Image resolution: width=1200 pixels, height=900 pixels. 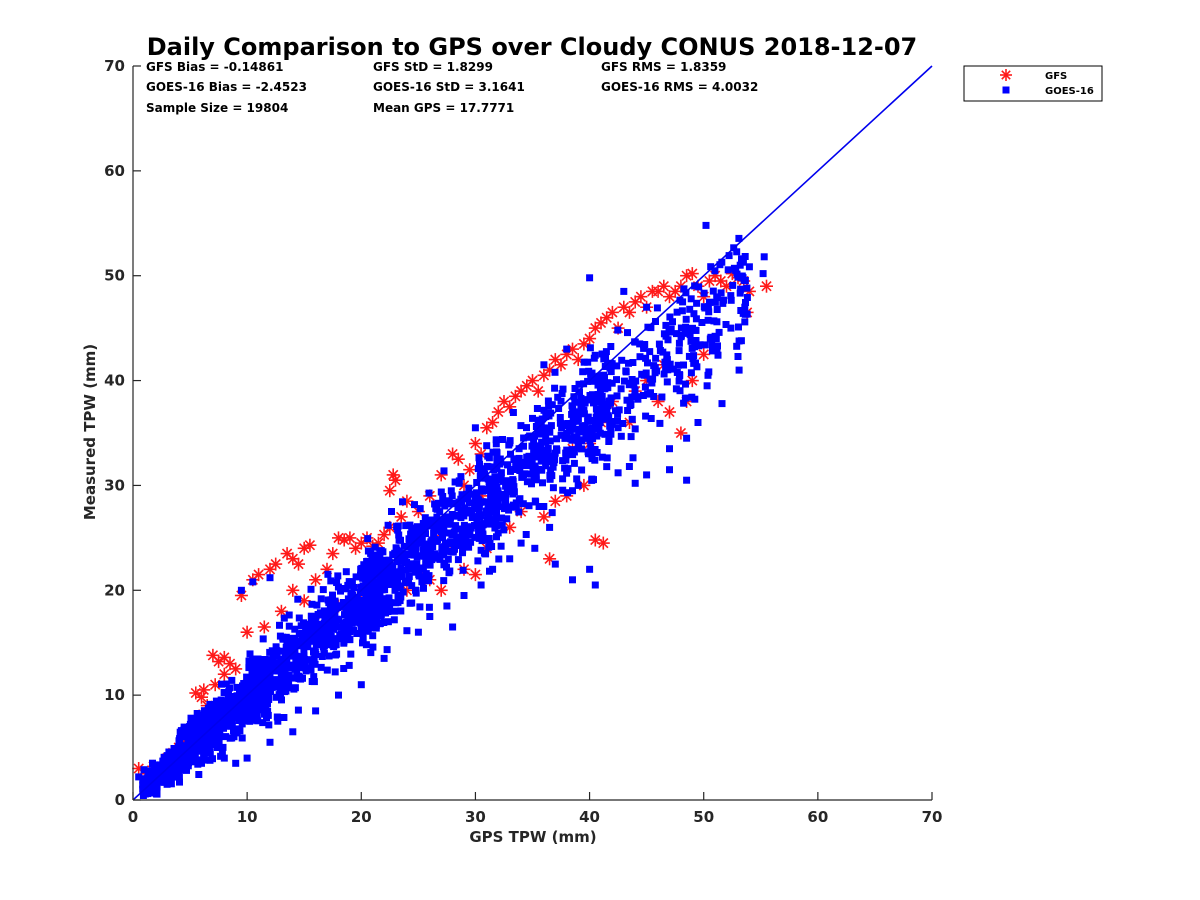 What do you see at coordinates (1056, 76) in the screenshot?
I see `legend-gfs-label: GFS` at bounding box center [1056, 76].